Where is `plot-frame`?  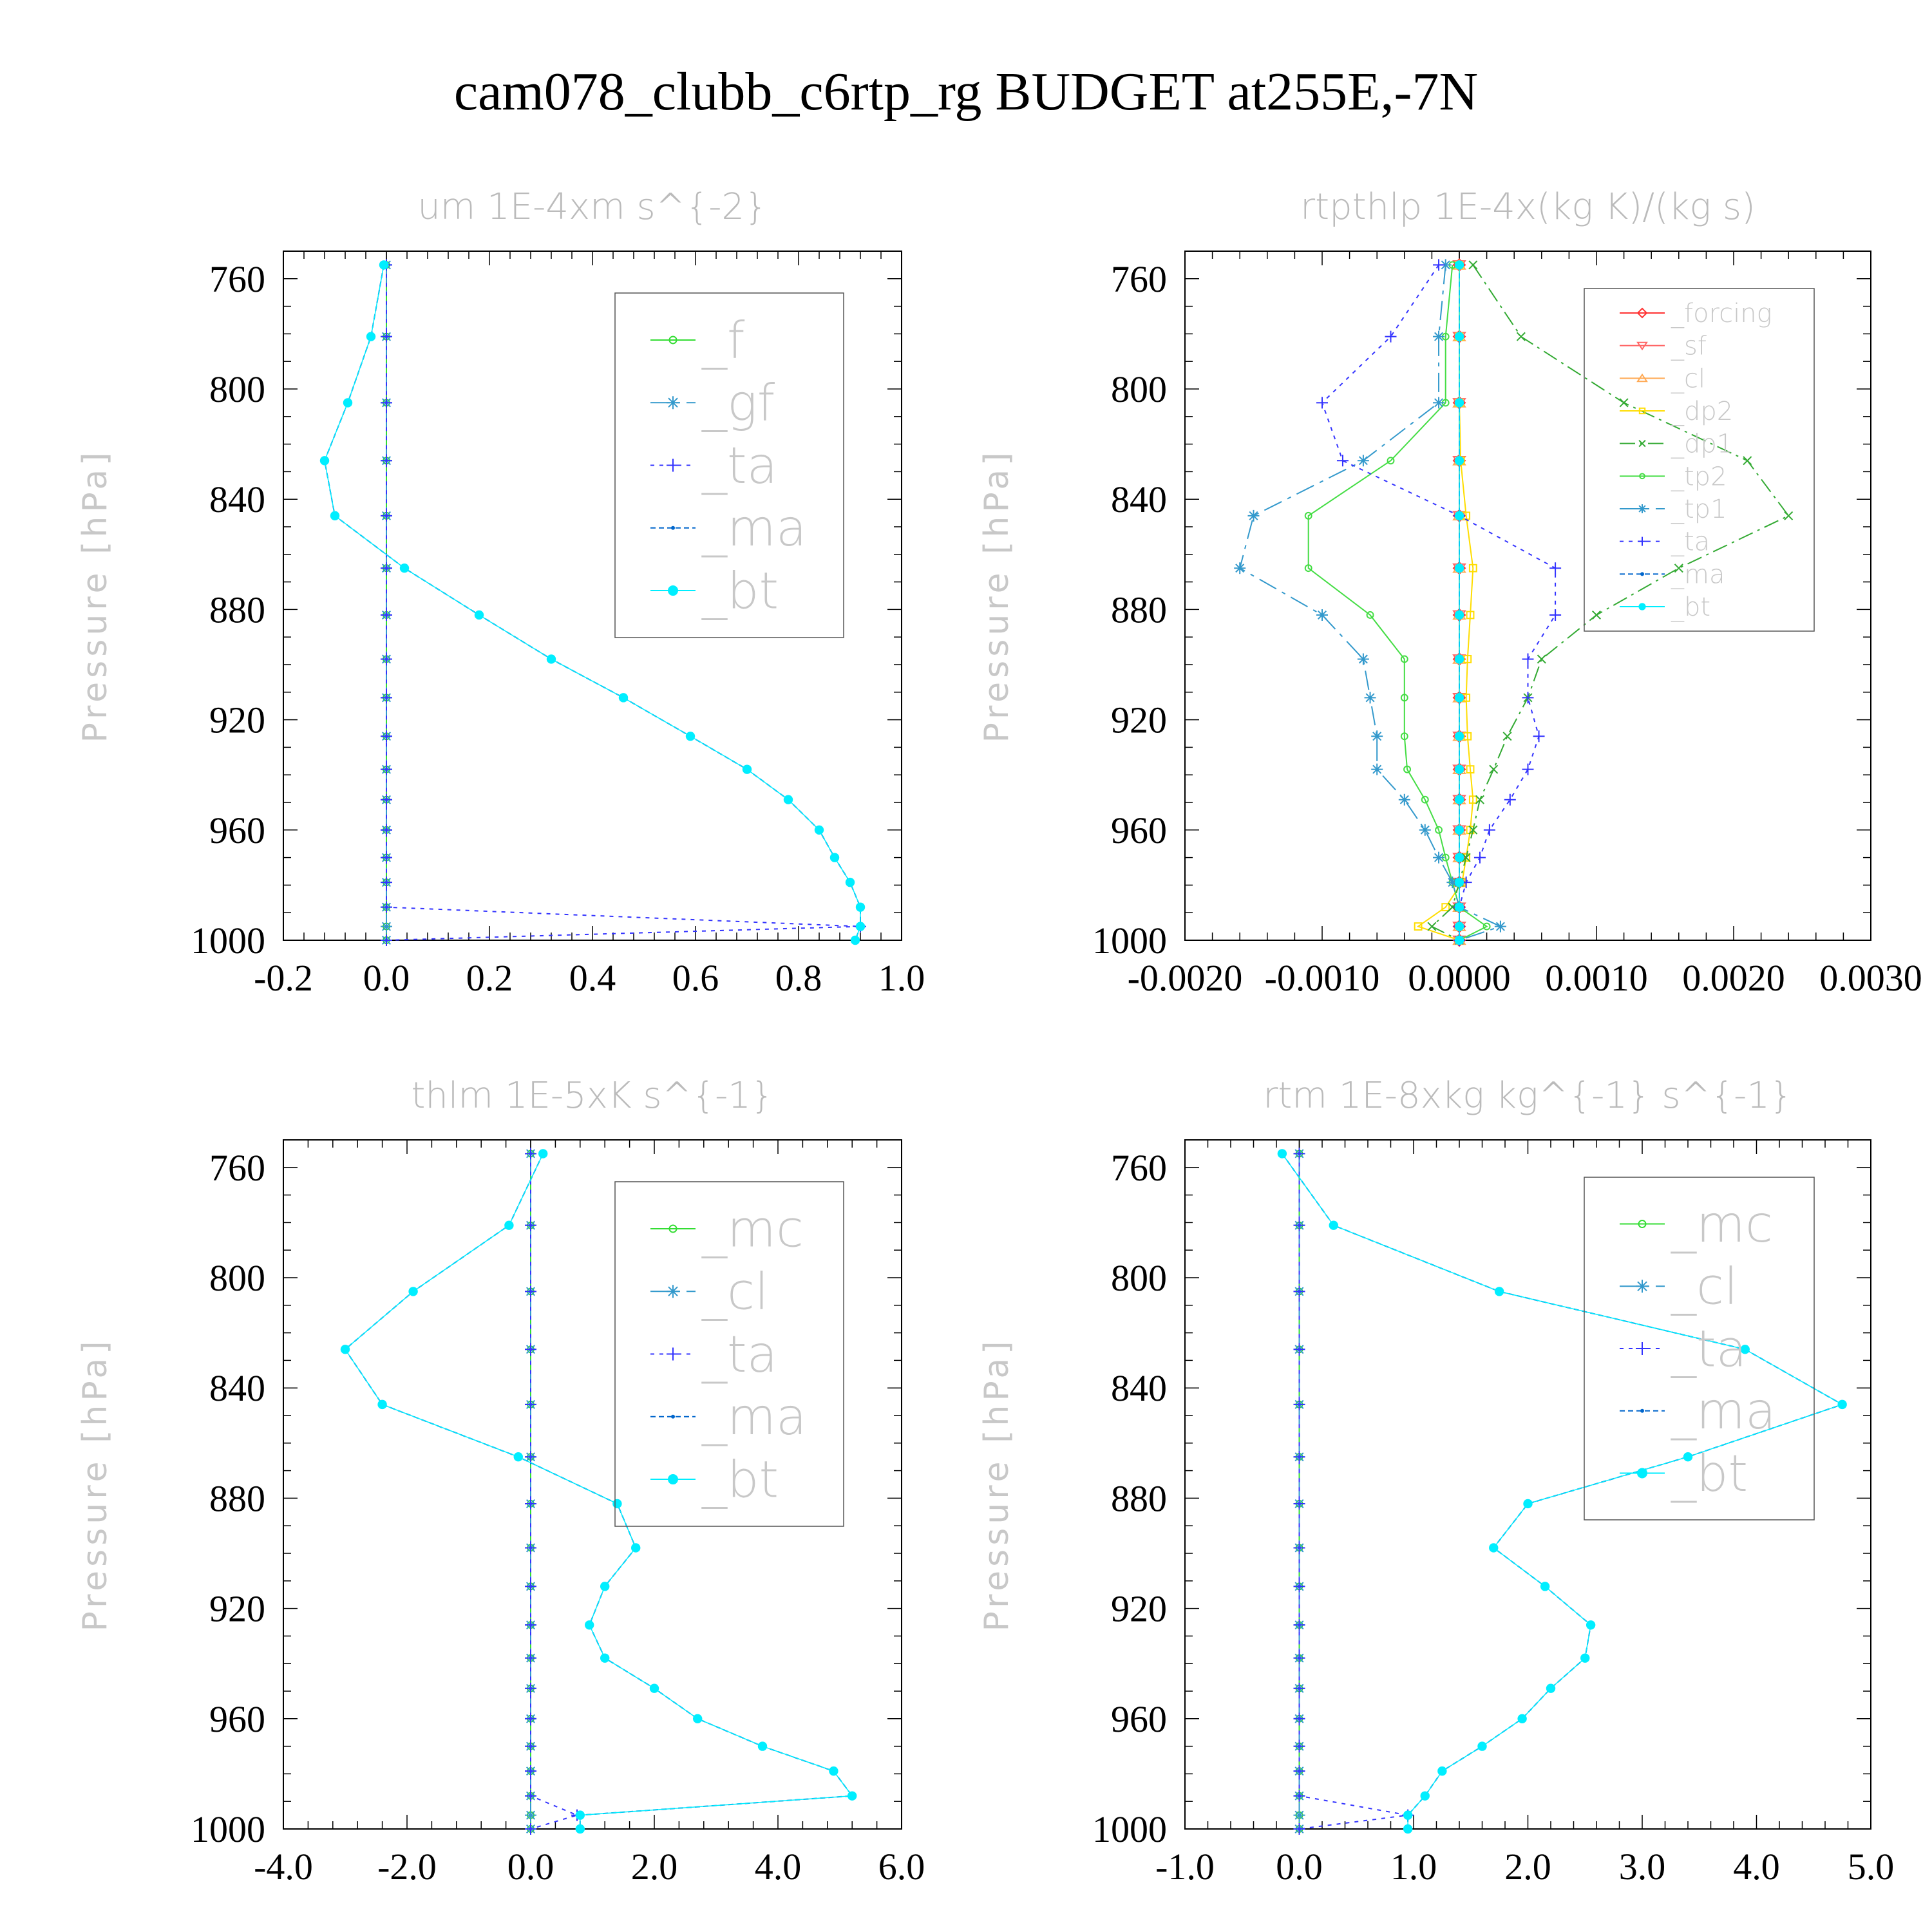 plot-frame is located at coordinates (592, 1484).